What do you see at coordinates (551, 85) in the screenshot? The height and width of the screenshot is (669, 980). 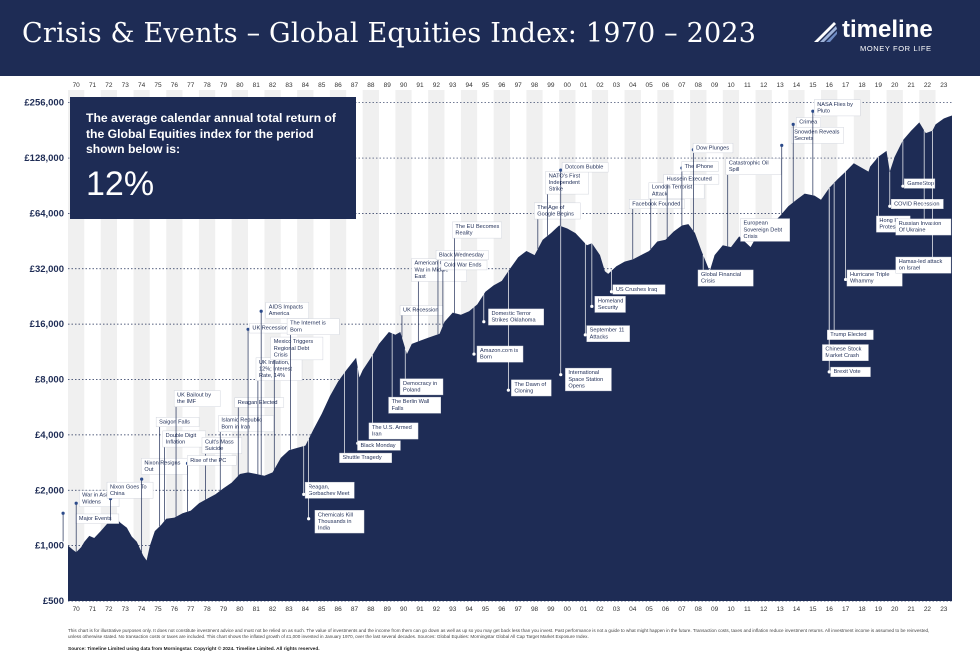 I see `year-label-top: 99` at bounding box center [551, 85].